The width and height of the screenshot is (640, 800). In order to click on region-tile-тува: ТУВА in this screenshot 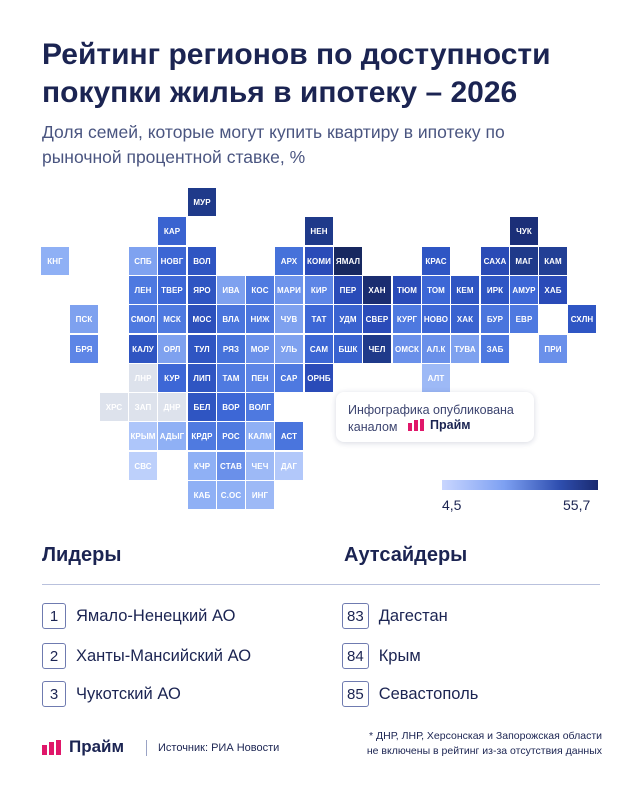, I will do `click(465, 349)`.